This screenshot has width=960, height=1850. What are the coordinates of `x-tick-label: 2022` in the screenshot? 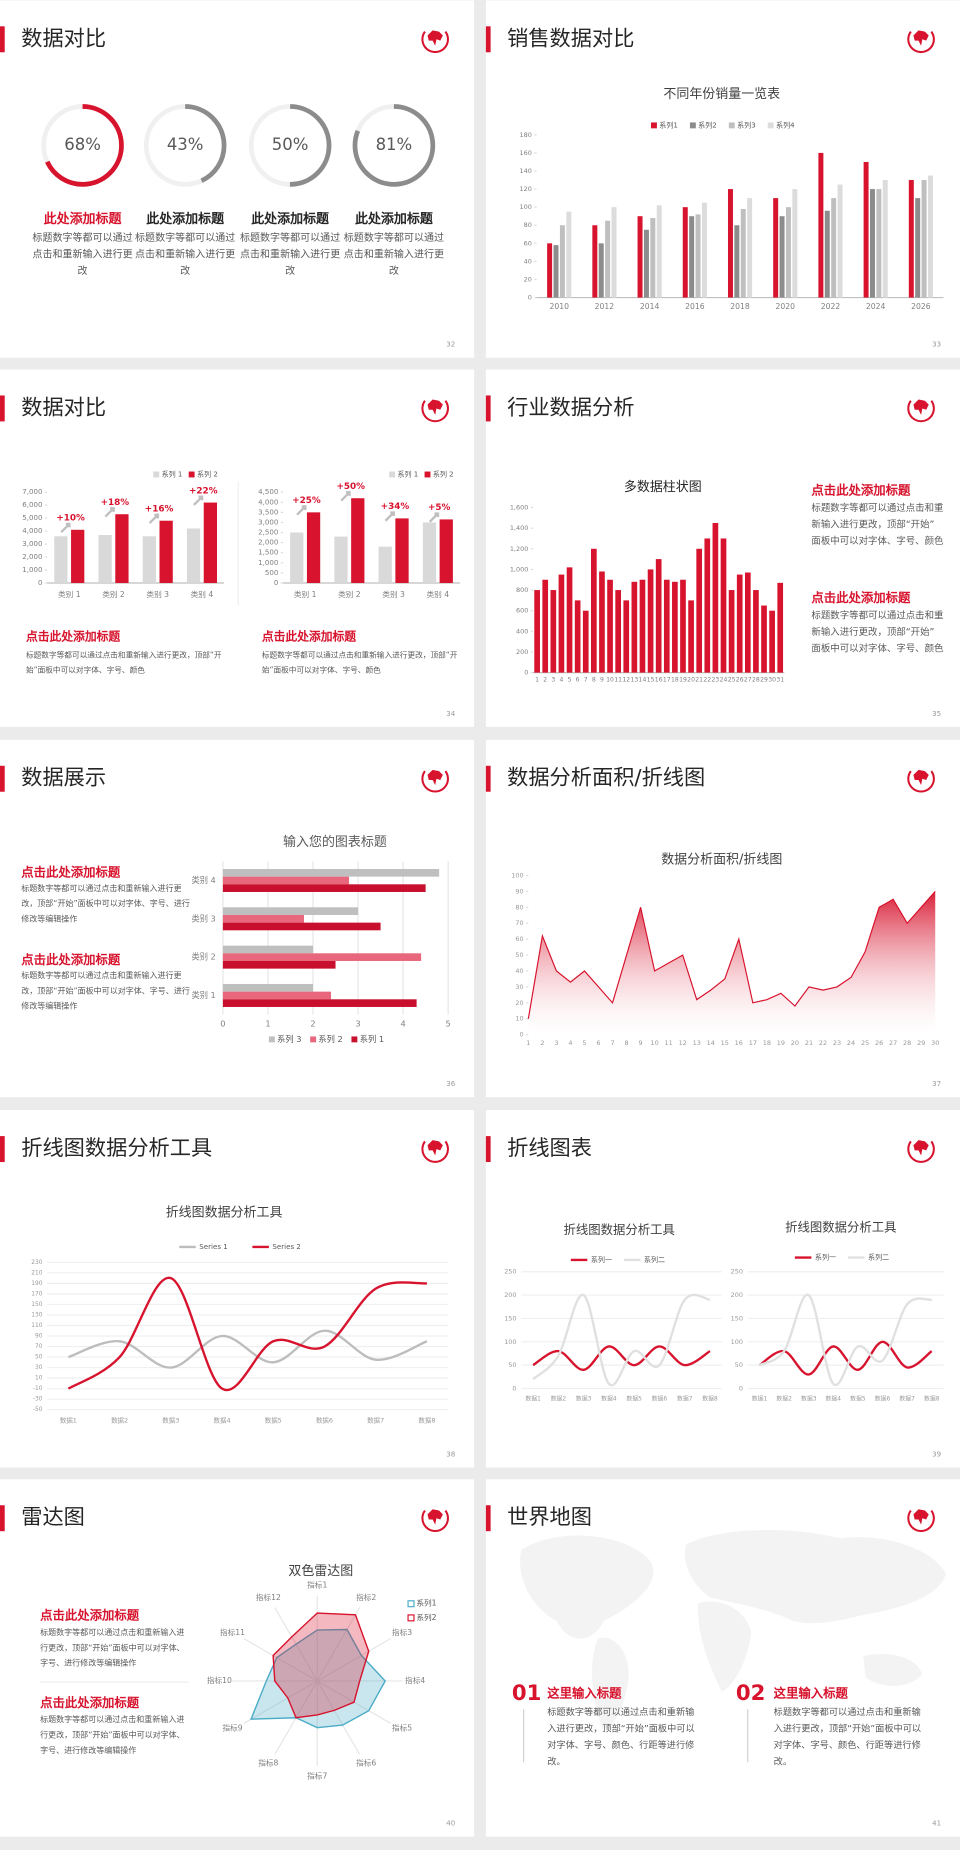 It's located at (831, 306).